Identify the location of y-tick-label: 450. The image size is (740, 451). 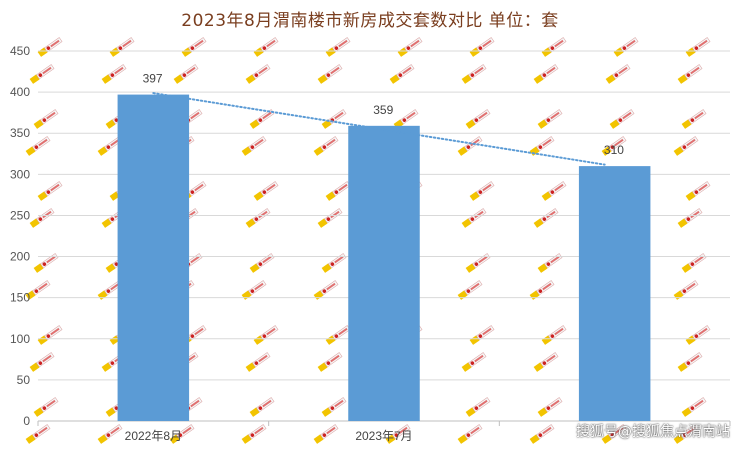
(20, 51).